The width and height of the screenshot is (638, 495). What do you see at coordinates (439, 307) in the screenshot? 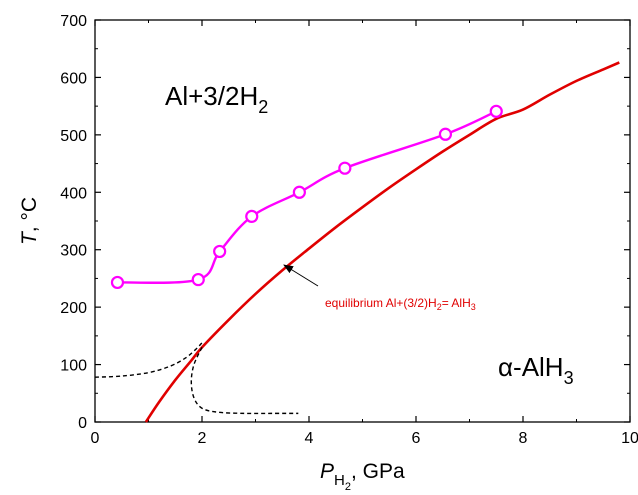
I see `equilibrium-sub: 2` at bounding box center [439, 307].